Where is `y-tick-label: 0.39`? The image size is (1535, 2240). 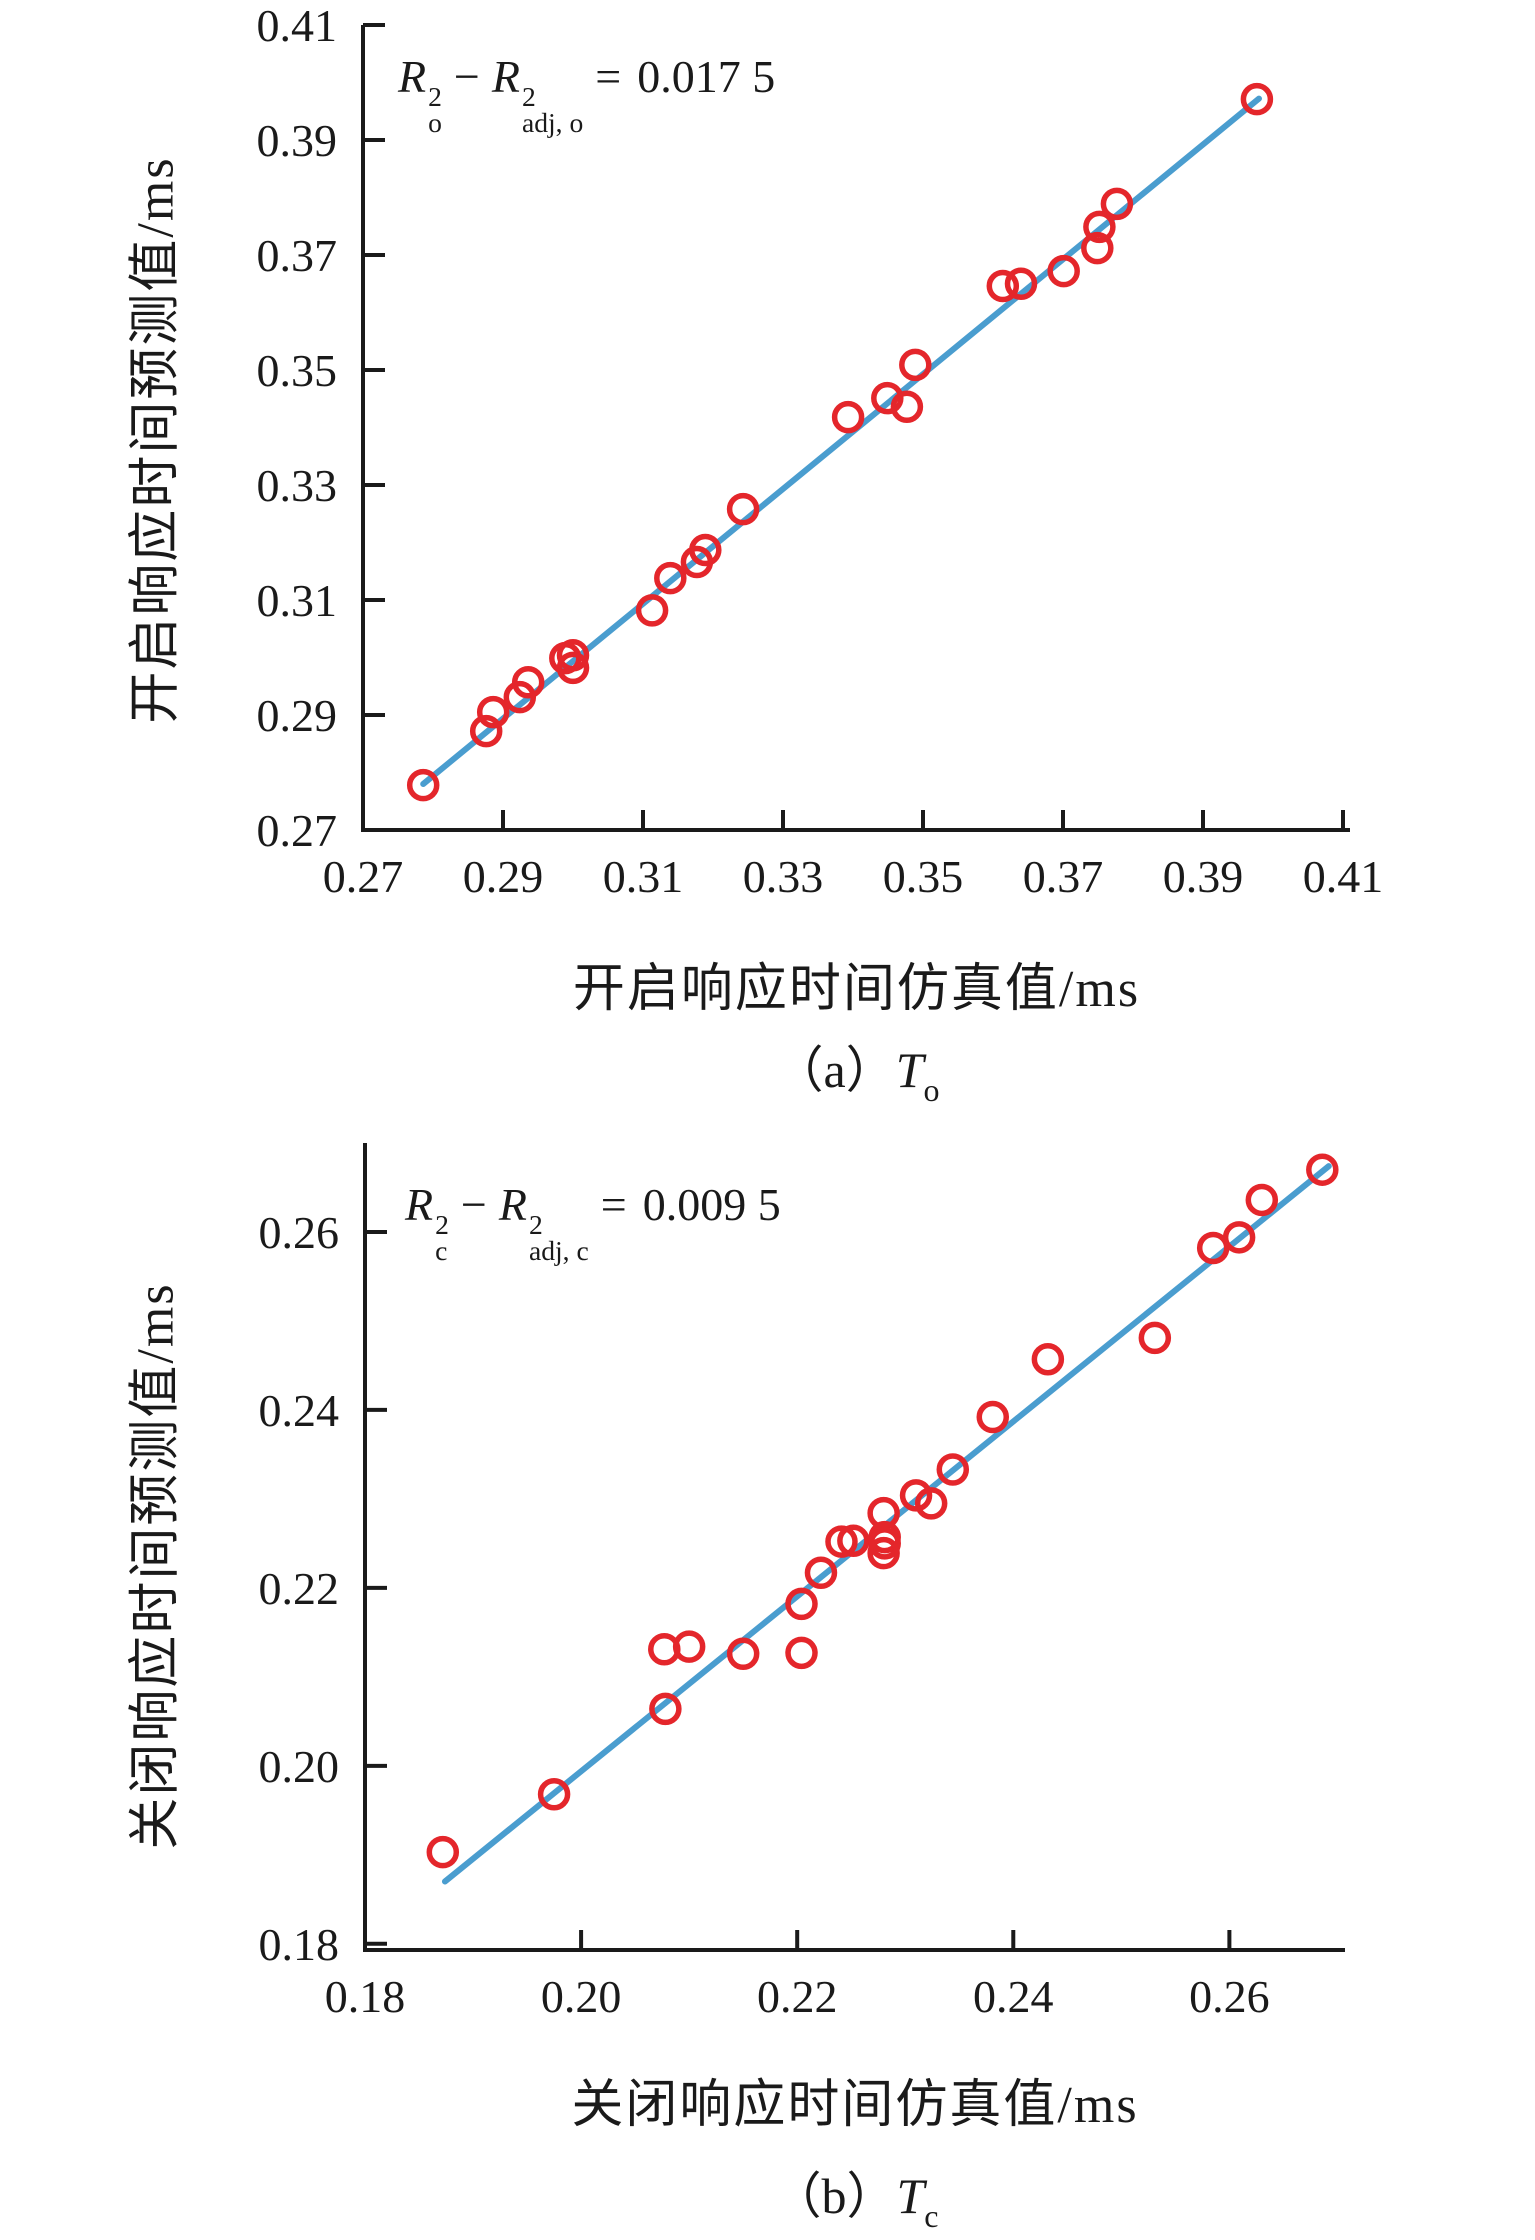 y-tick-label: 0.39 is located at coordinates (297, 140).